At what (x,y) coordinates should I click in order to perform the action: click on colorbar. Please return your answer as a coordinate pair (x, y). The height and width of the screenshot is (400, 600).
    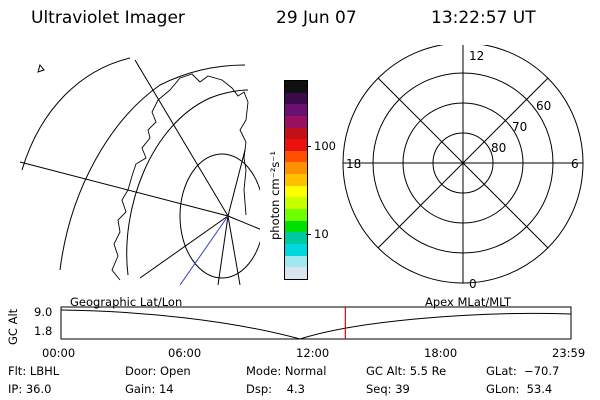
    Looking at the image, I should click on (296, 180).